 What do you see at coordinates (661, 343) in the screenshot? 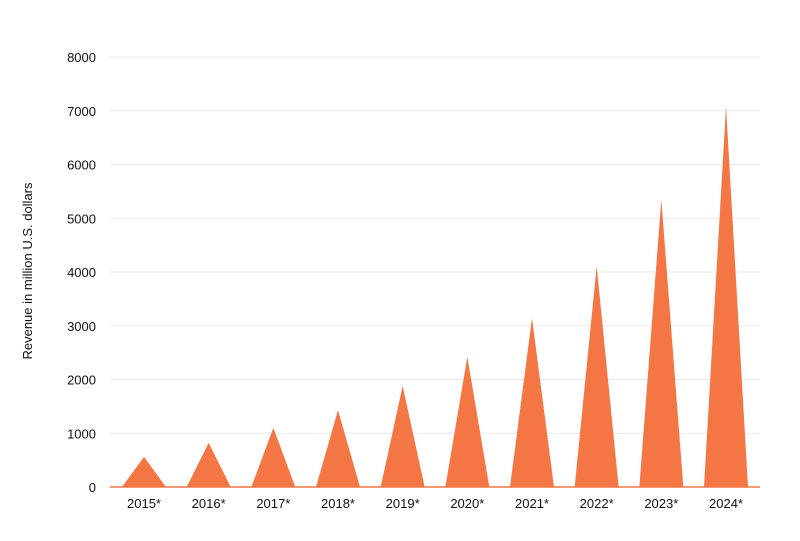
I see `bar-2023` at bounding box center [661, 343].